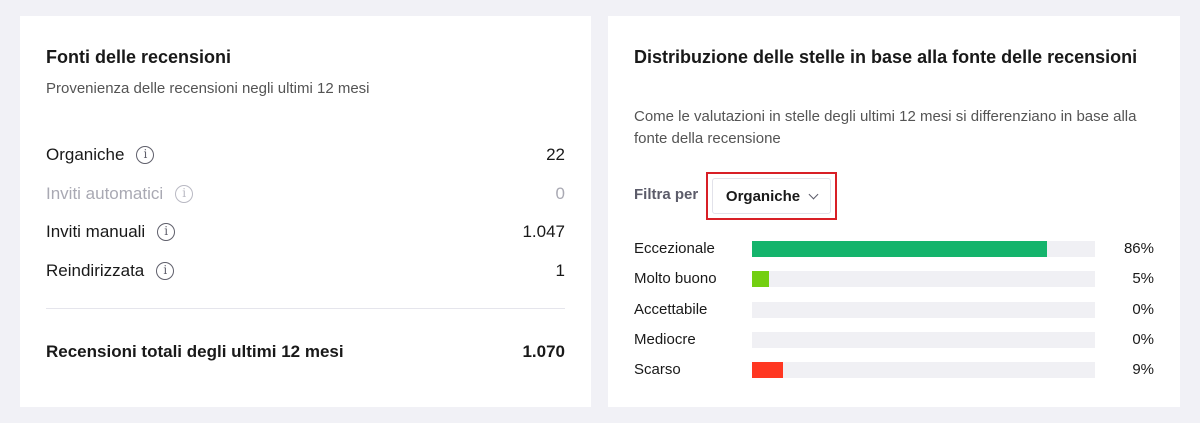 This screenshot has width=1200, height=423. Describe the element at coordinates (657, 369) in the screenshot. I see `distribution-label: Scarso` at that location.